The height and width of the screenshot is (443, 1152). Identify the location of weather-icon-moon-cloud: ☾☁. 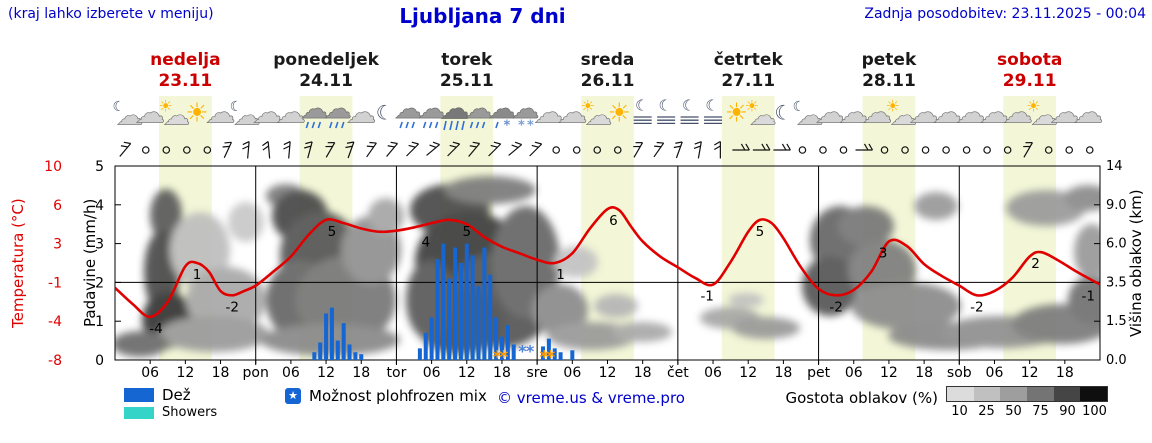
(808, 115).